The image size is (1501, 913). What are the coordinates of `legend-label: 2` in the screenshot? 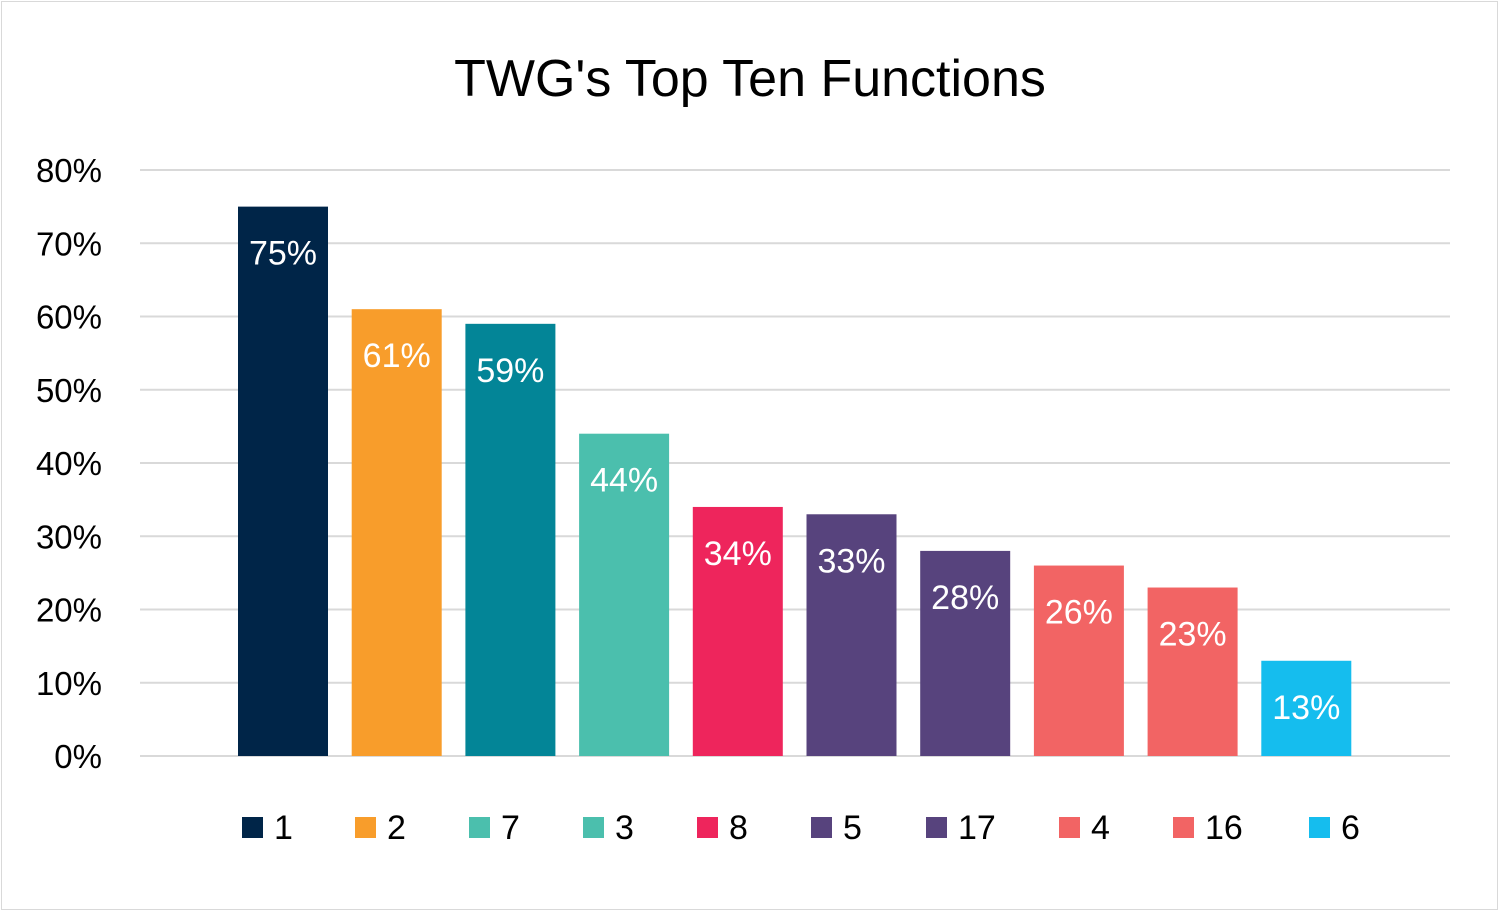 It's located at (396, 828).